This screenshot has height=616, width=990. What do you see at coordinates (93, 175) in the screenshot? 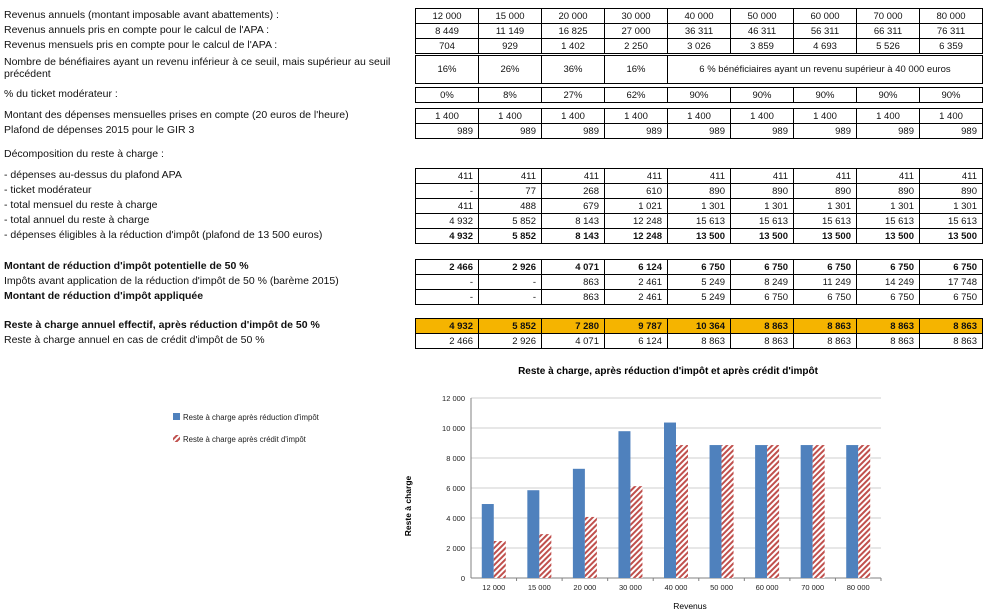
I see `row-label: - dépenses au-dessus du plafond APA` at bounding box center [93, 175].